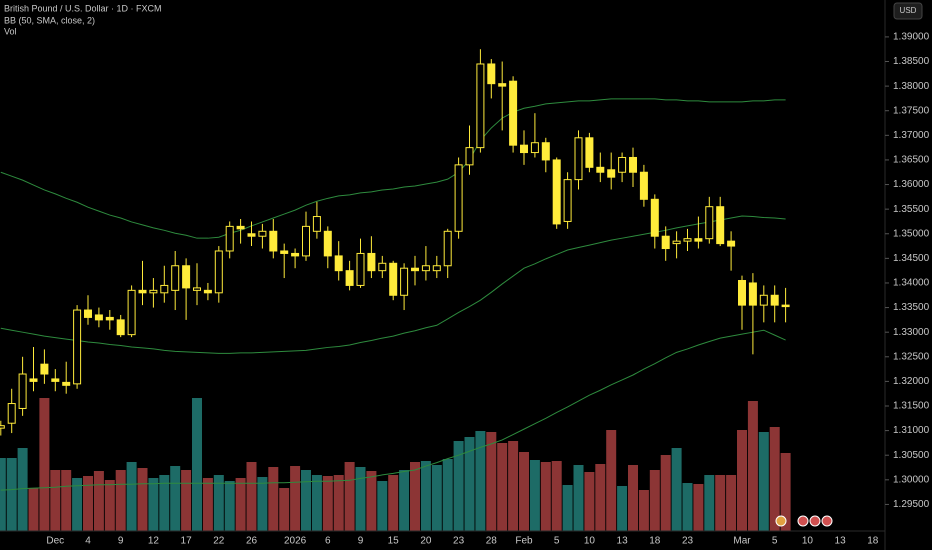 Image resolution: width=932 pixels, height=550 pixels. What do you see at coordinates (252, 541) in the screenshot?
I see `x-tick-label: 26` at bounding box center [252, 541].